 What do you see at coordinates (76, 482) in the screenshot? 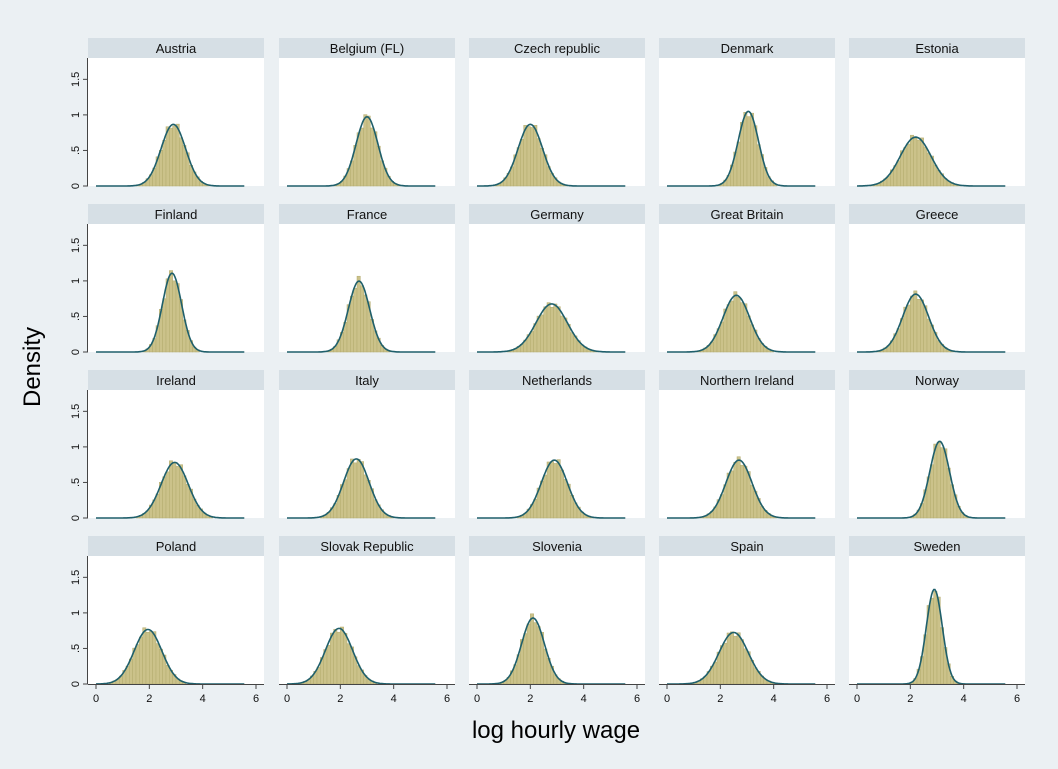
I see `y-tick-label: .5` at bounding box center [76, 482].